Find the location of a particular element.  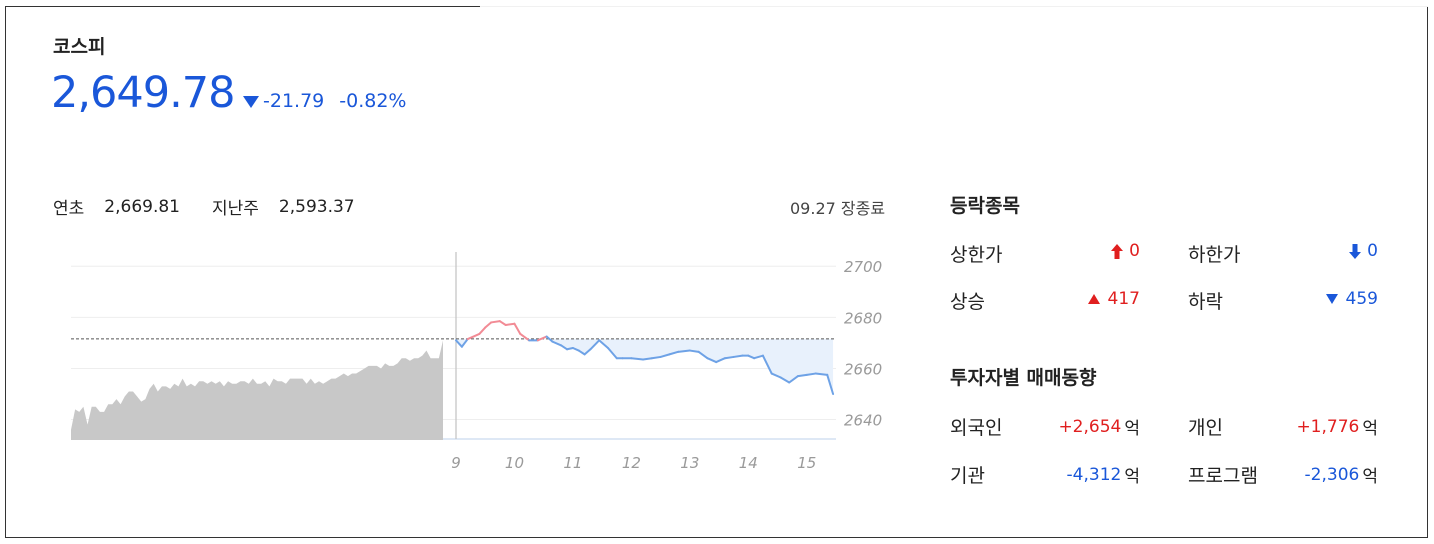

x-tick-label: 13 is located at coordinates (689, 463).